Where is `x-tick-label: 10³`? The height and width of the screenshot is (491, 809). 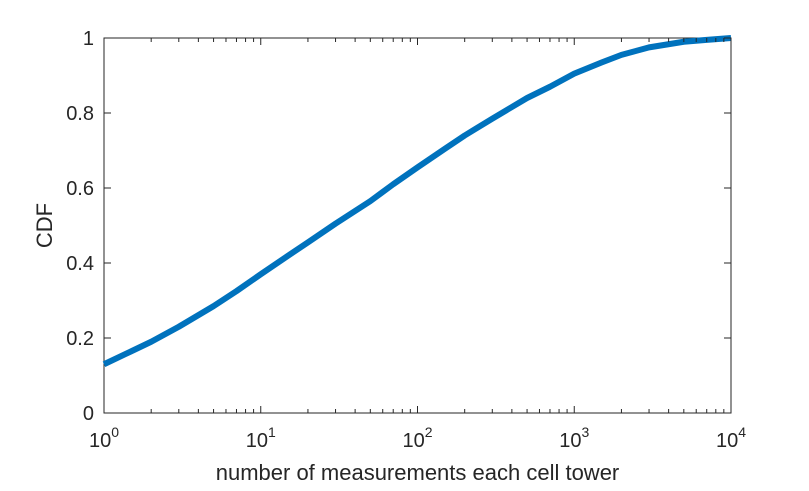
x-tick-label: 10³ is located at coordinates (574, 438).